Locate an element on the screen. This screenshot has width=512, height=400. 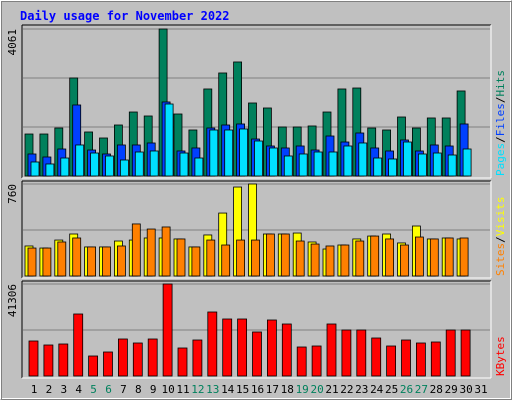
chart-title: Daily usage for November 2022 is located at coordinates (125, 16).